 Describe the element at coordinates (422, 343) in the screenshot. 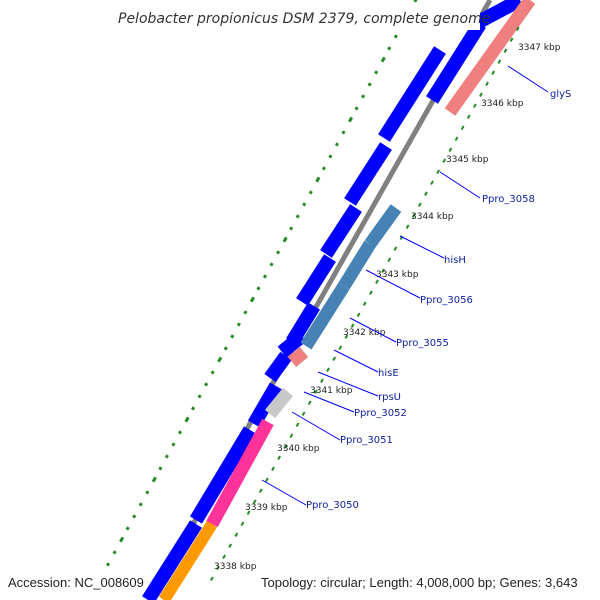

I see `gene-label-ppro_3055: Ppro_3055` at that location.